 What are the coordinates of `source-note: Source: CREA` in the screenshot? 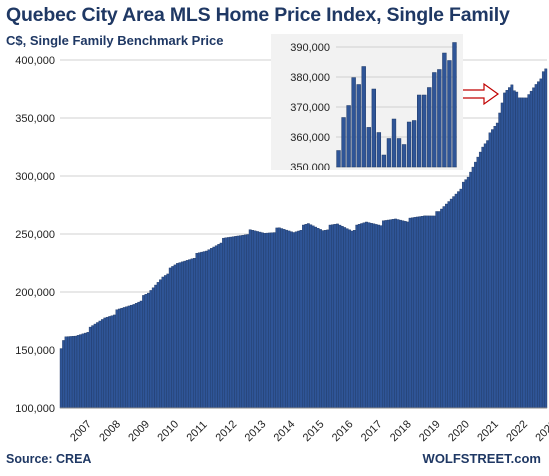 It's located at (49, 459).